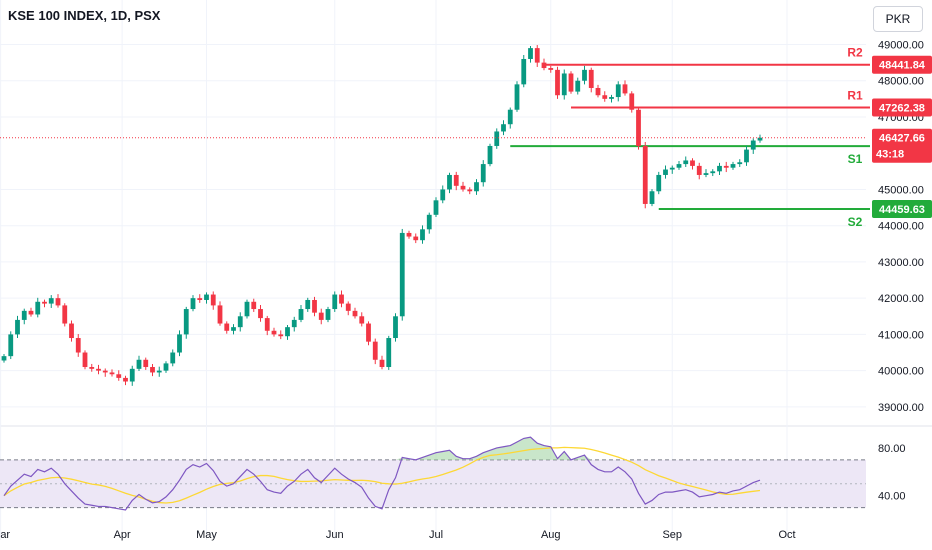 This screenshot has height=550, width=932. I want to click on level-value: 48441.84, so click(902, 66).